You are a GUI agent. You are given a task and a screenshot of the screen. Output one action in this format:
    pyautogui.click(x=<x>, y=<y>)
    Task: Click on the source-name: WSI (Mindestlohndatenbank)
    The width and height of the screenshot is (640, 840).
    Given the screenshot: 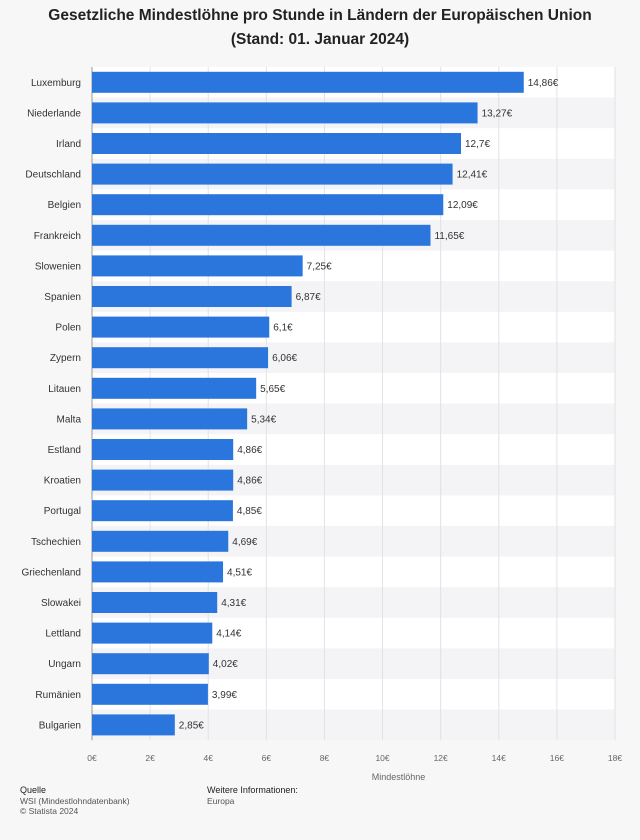 What is the action you would take?
    pyautogui.click(x=75, y=801)
    